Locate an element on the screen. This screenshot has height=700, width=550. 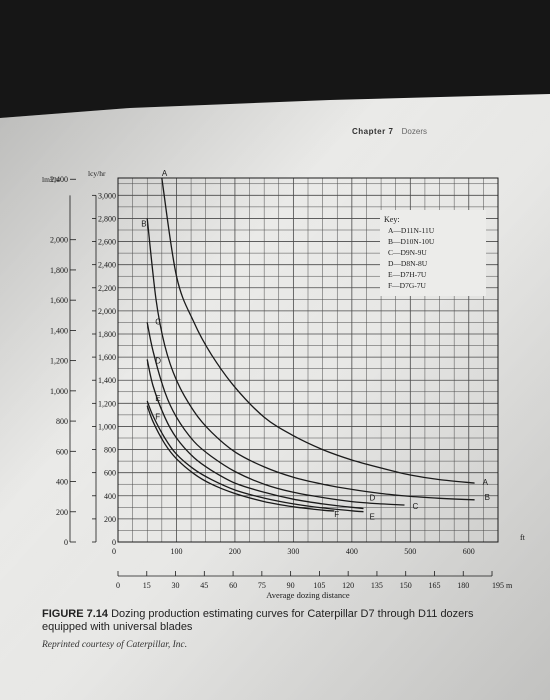
curve-label-end-b: B is located at coordinates (487, 497).